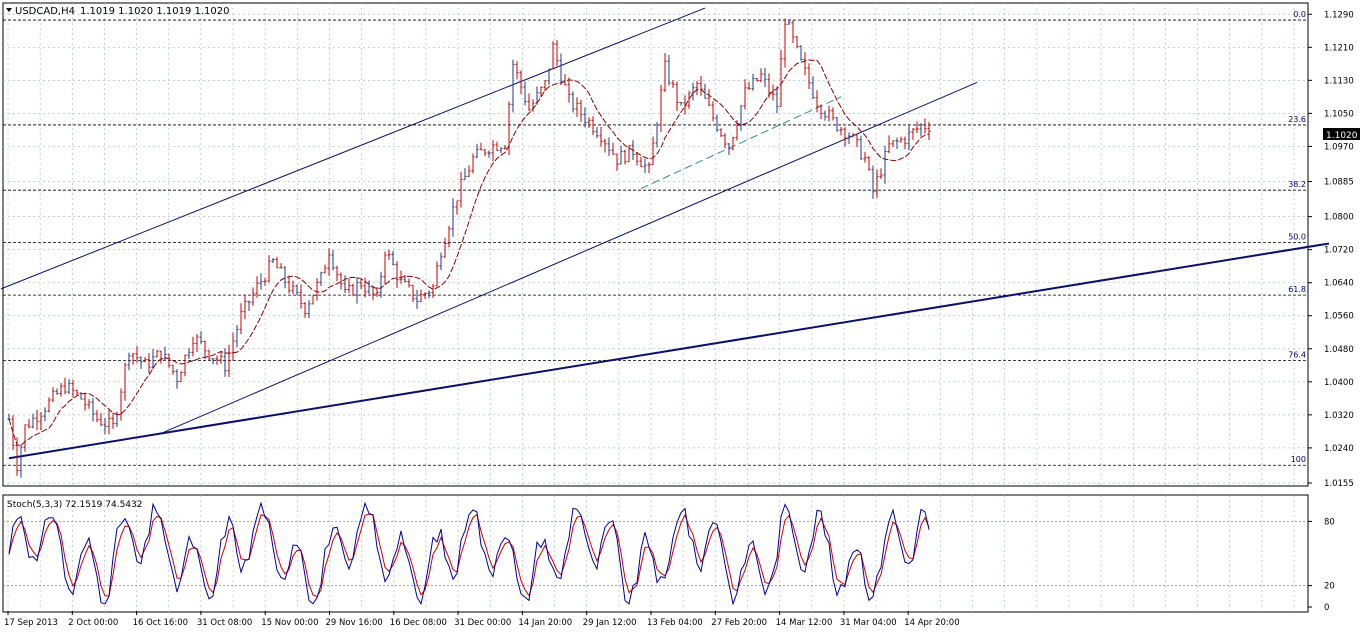  I want to click on price-tick-label: 1.0320, so click(1339, 416).